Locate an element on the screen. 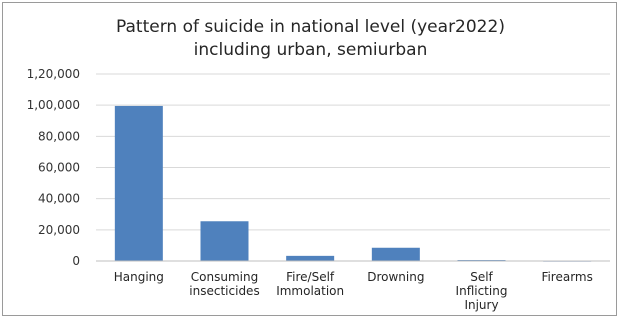 This screenshot has width=621, height=320. x-tick-label-line: Consuming is located at coordinates (224, 277).